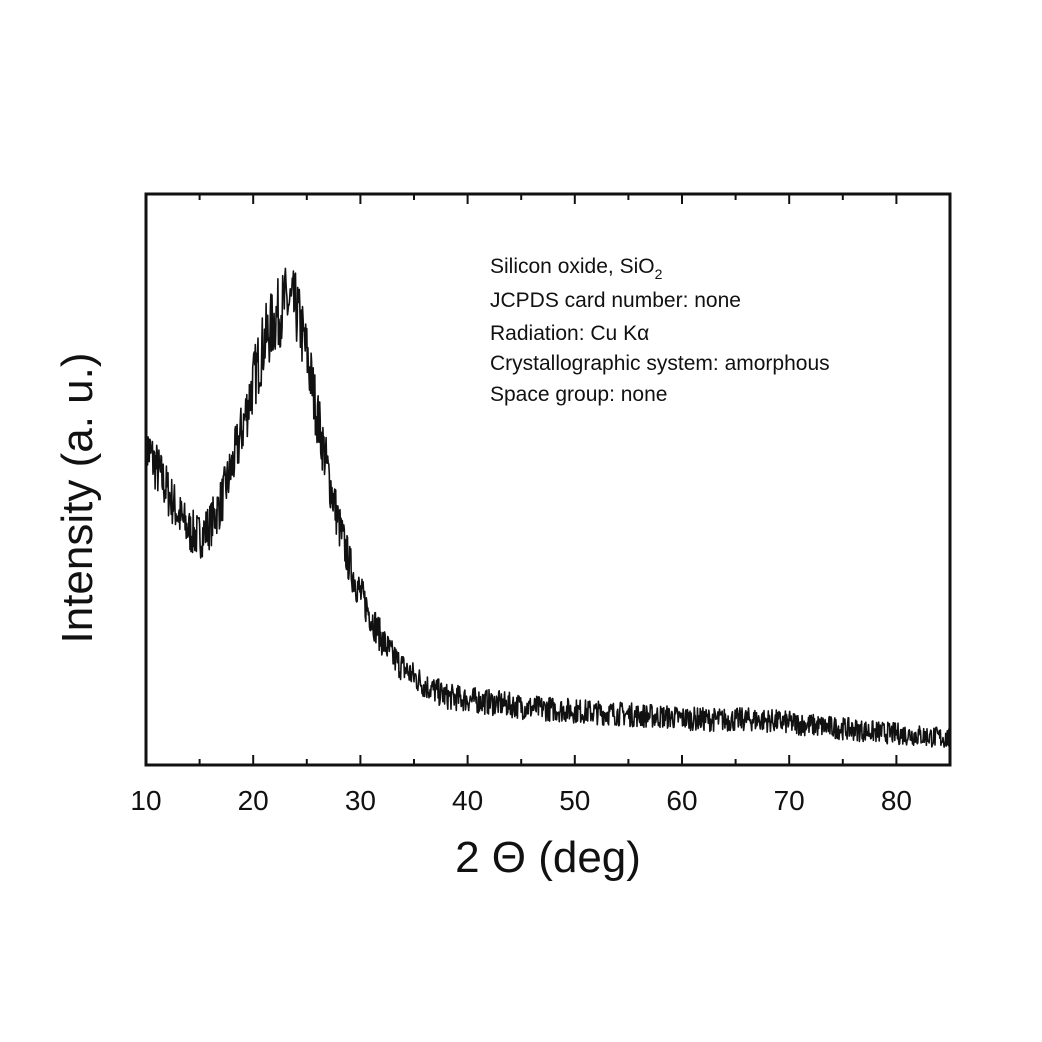  Describe the element at coordinates (77, 497) in the screenshot. I see `y-axis-title: Intensity (a. u.)` at that location.